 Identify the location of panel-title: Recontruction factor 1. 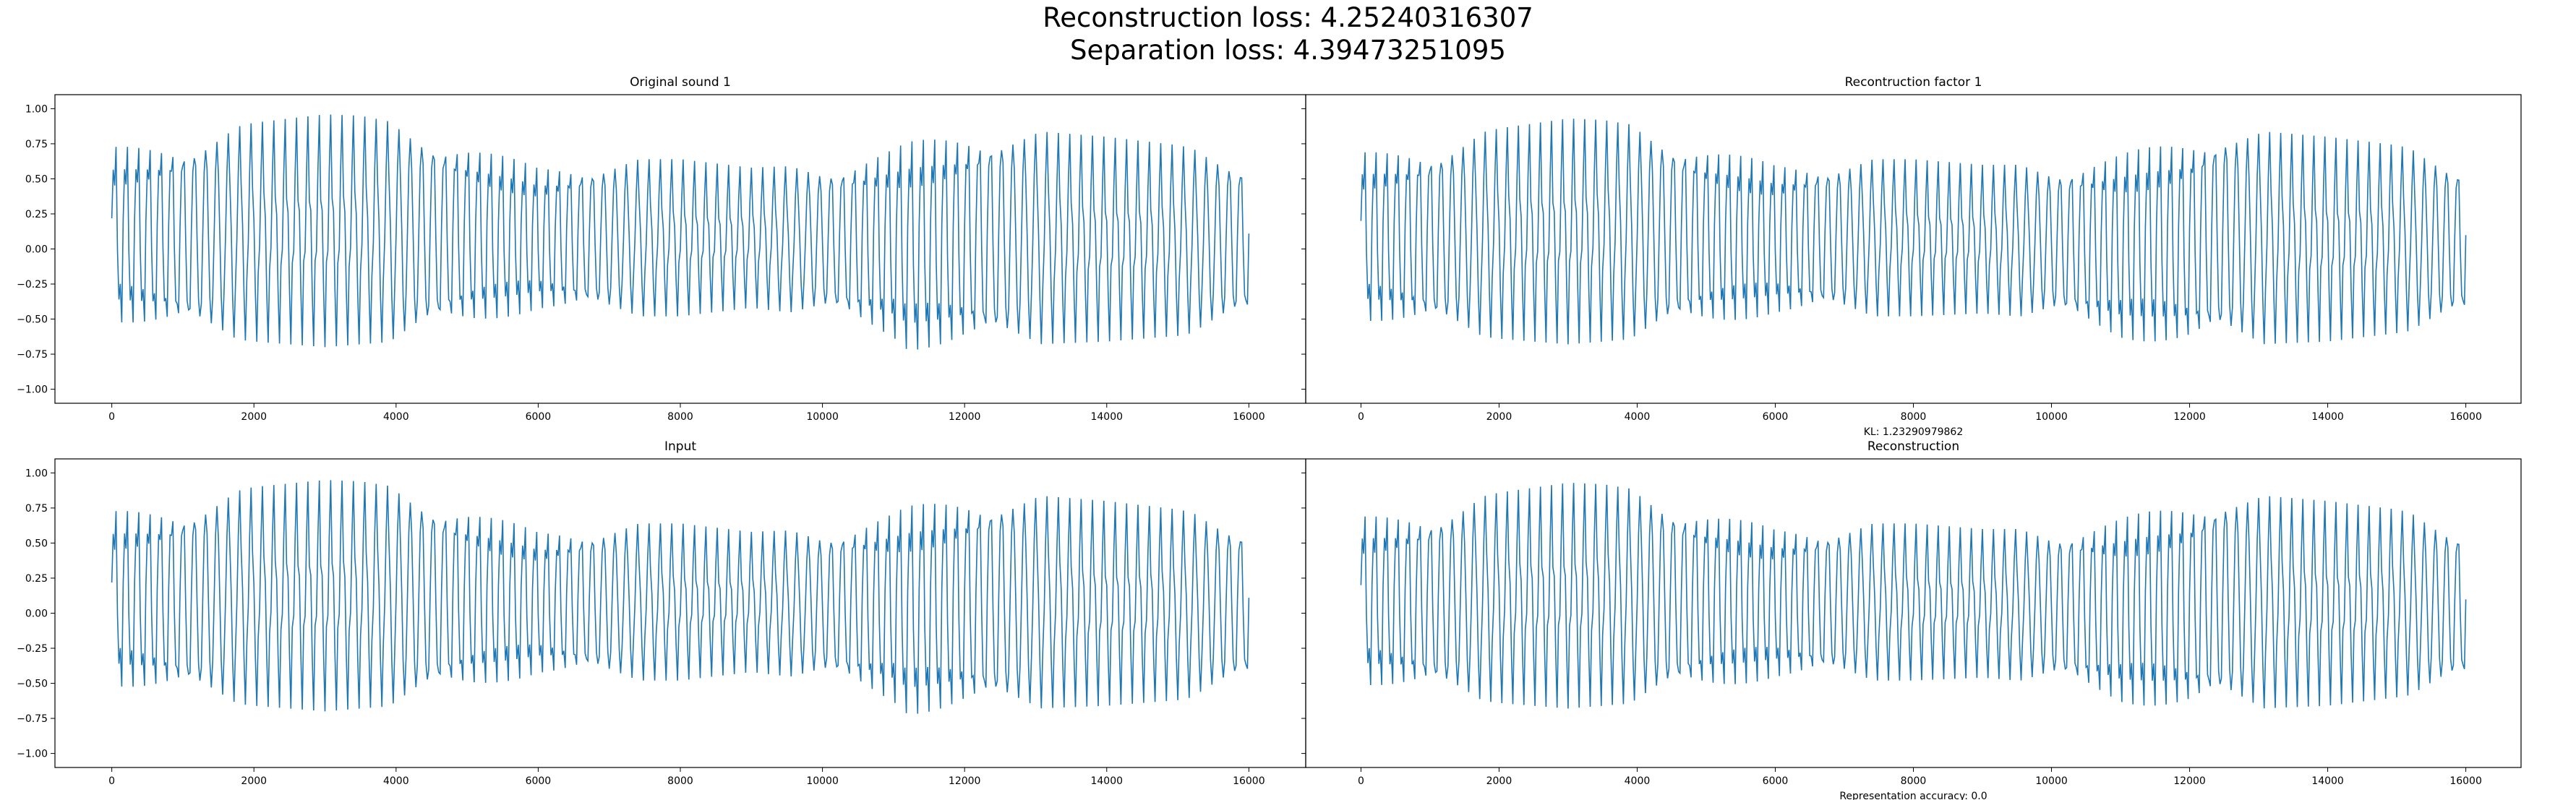
(1913, 82).